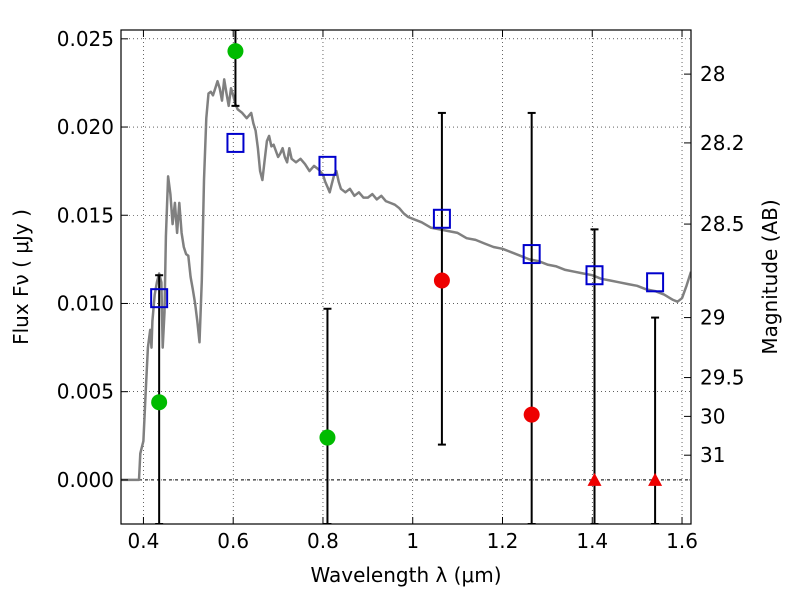  Describe the element at coordinates (722, 378) in the screenshot. I see `right-tick-label: 29.5` at that location.